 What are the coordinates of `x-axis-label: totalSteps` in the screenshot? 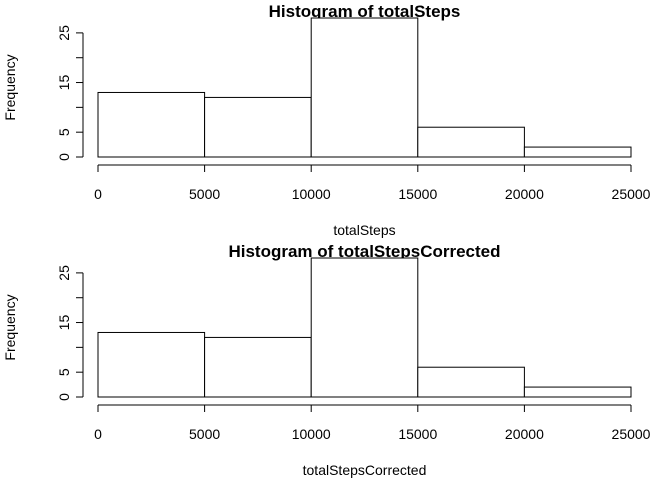 It's located at (364, 230).